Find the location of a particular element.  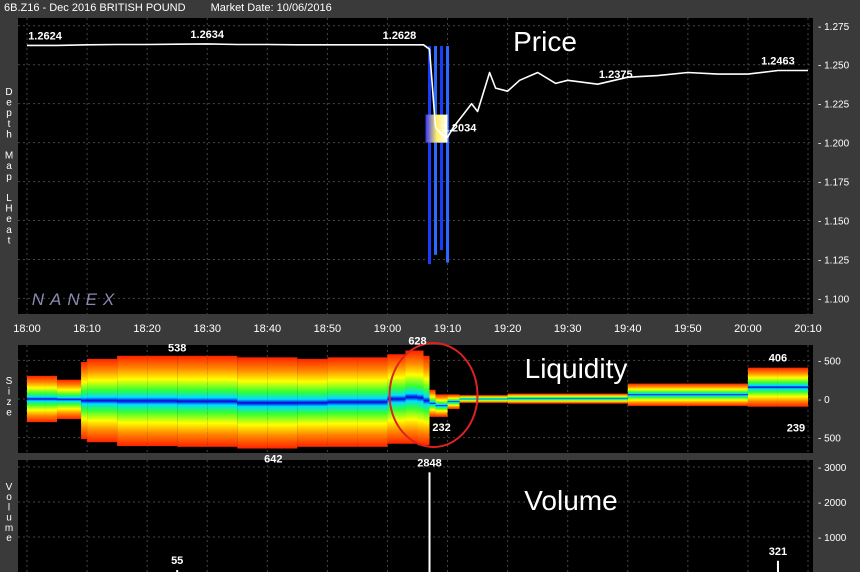

x-tick-label: 20:00 is located at coordinates (748, 329).